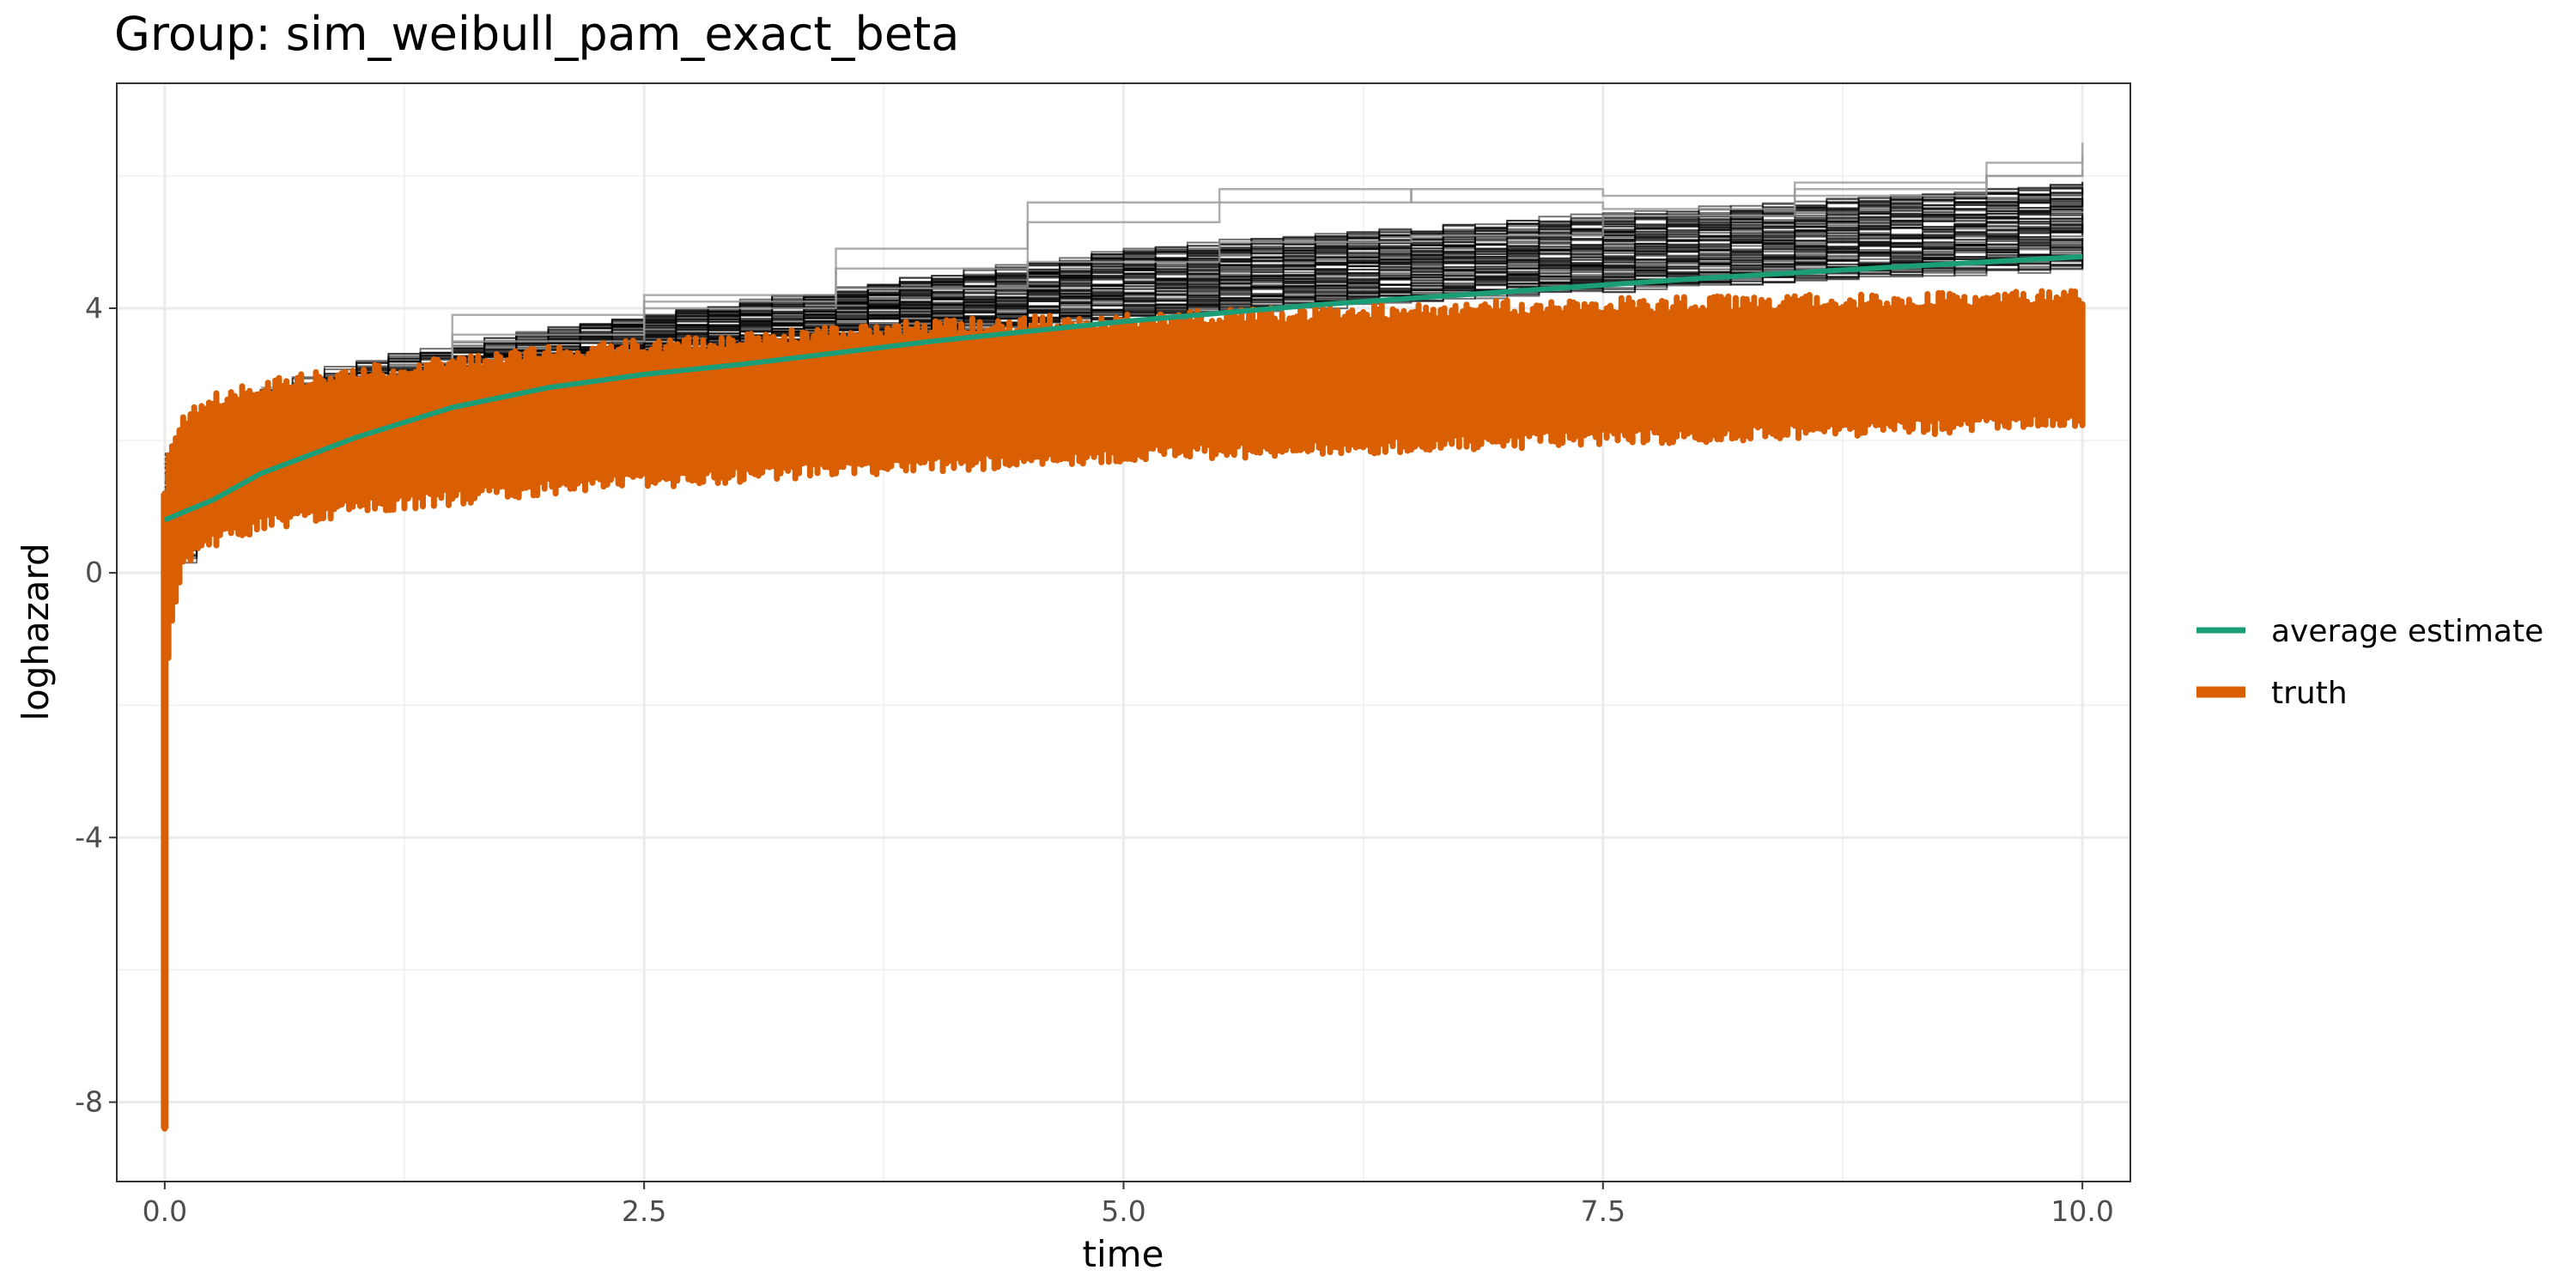  What do you see at coordinates (1123, 1211) in the screenshot?
I see `x-tick-label: 5.0` at bounding box center [1123, 1211].